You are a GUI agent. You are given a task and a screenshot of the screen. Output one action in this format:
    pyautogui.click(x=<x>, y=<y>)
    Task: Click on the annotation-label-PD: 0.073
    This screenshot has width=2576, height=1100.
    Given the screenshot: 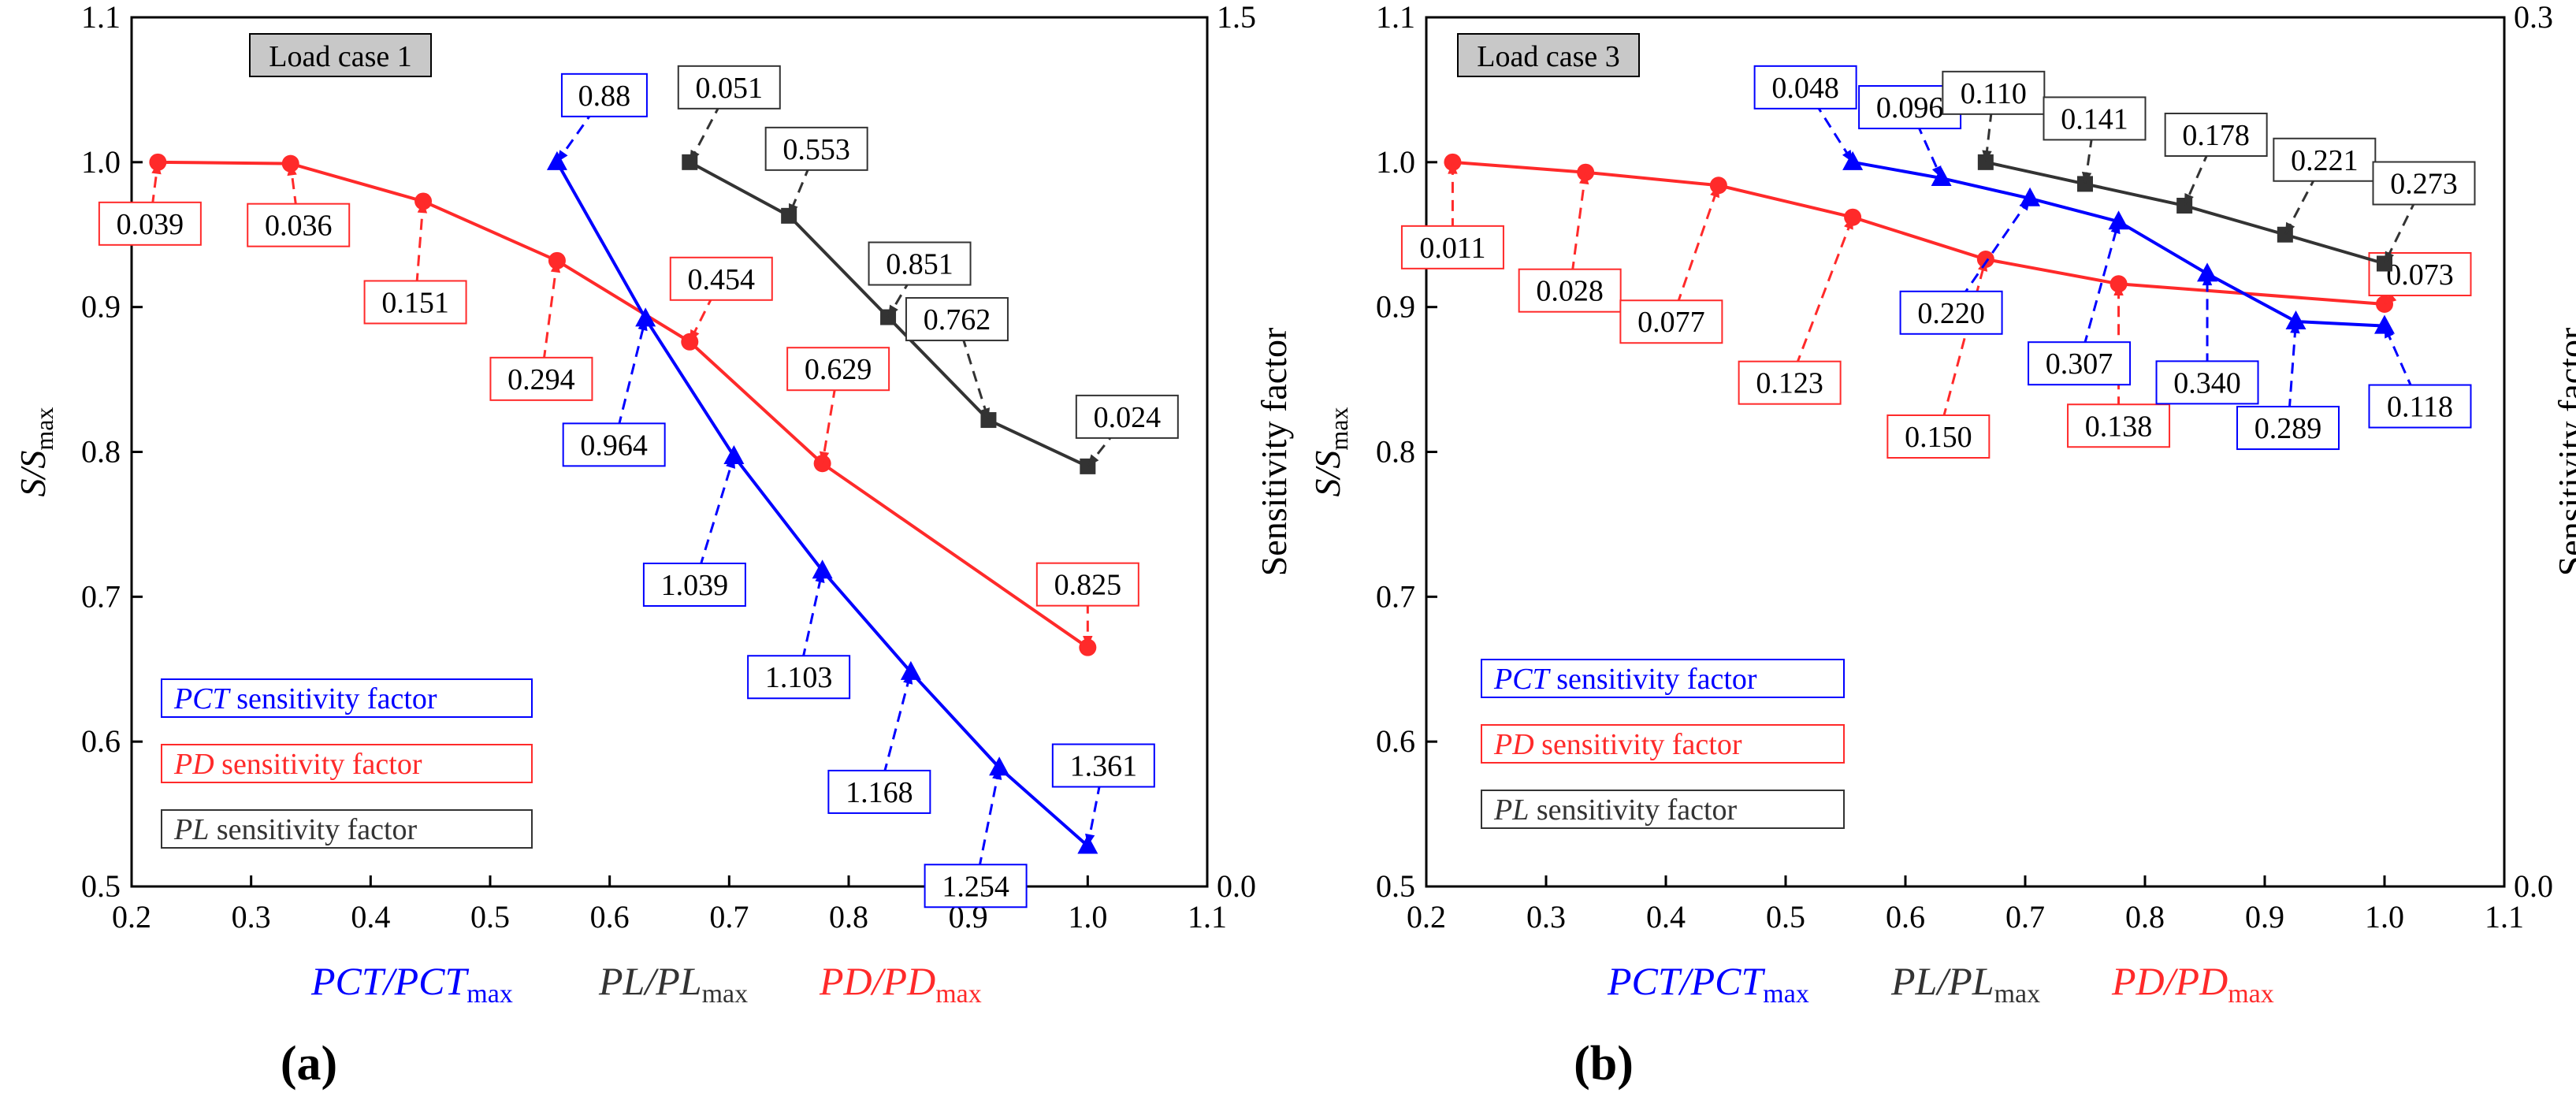 What is the action you would take?
    pyautogui.click(x=2420, y=275)
    